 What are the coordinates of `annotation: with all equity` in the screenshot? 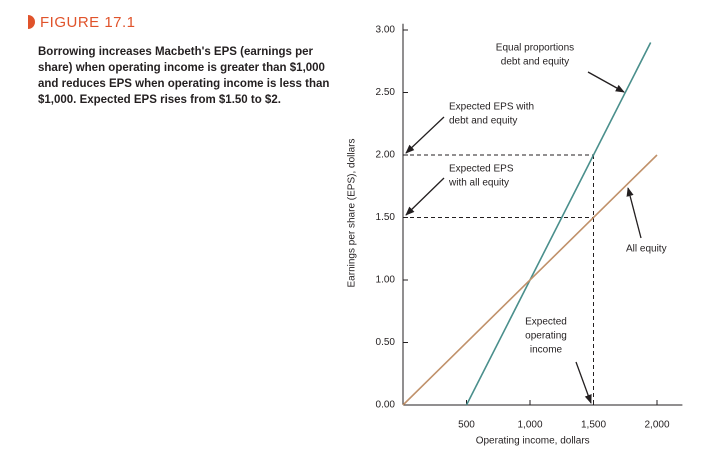 It's located at (478, 183).